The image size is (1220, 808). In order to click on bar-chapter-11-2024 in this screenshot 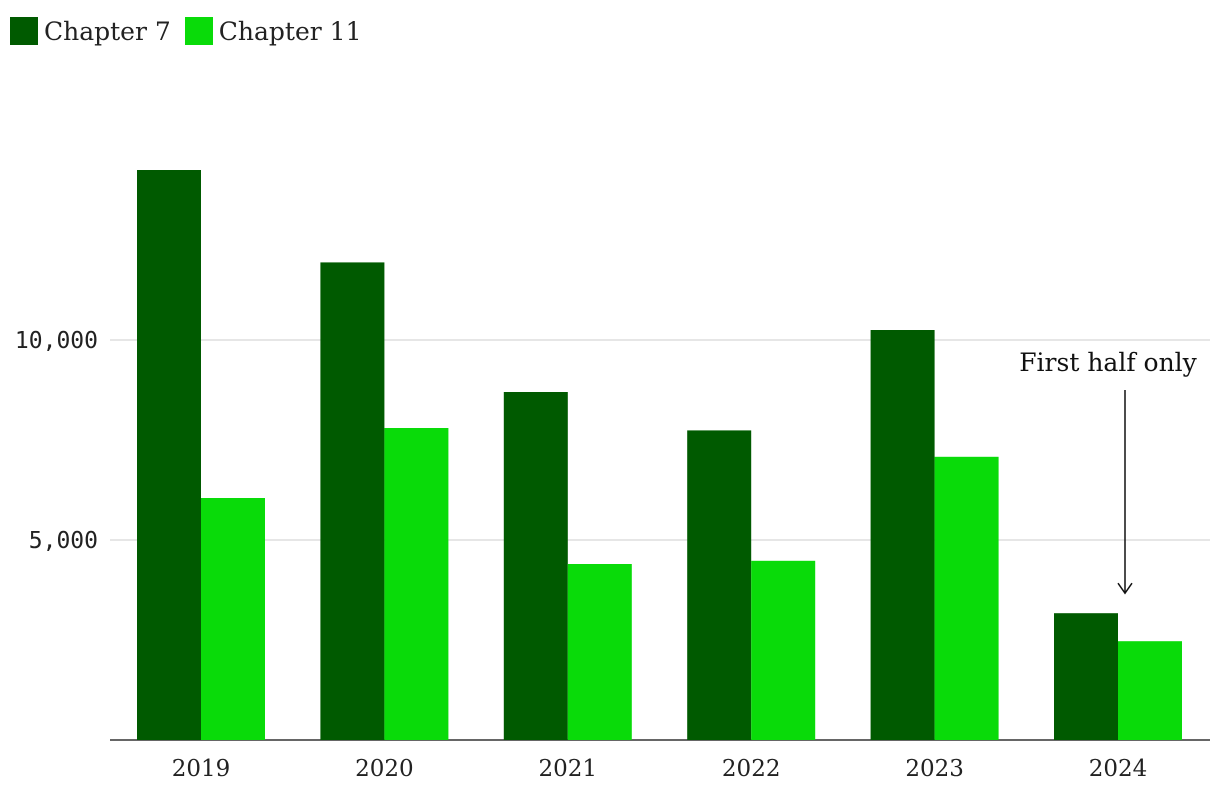, I will do `click(1150, 690)`.